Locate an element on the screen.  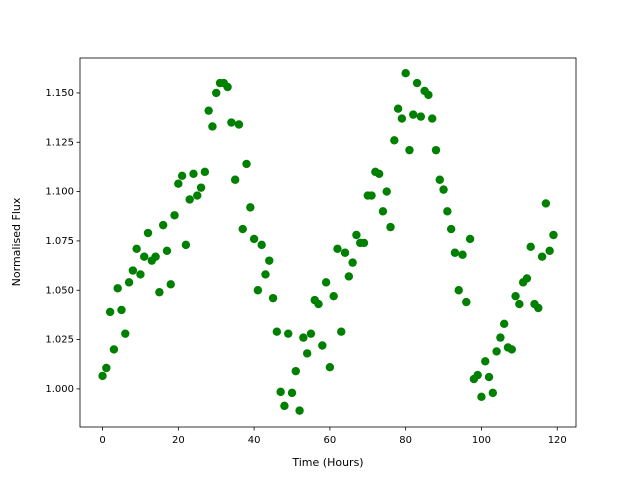
x-tick-label: 80 is located at coordinates (405, 440).